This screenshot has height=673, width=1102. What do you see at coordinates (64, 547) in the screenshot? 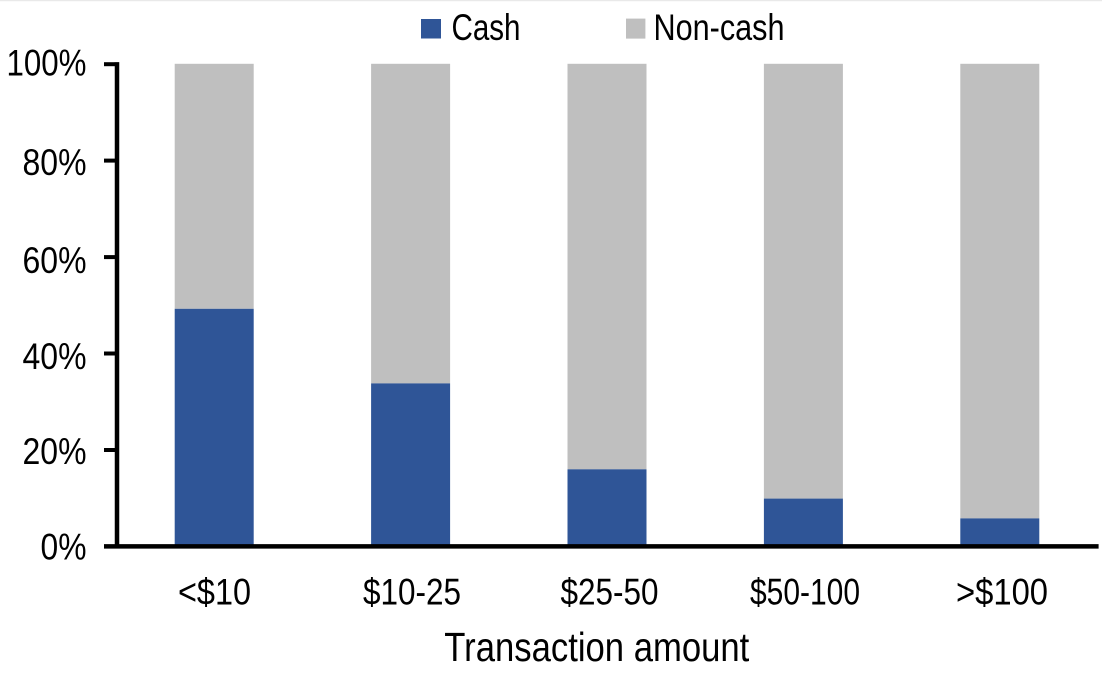
I see `svg-text: 0%` at bounding box center [64, 547].